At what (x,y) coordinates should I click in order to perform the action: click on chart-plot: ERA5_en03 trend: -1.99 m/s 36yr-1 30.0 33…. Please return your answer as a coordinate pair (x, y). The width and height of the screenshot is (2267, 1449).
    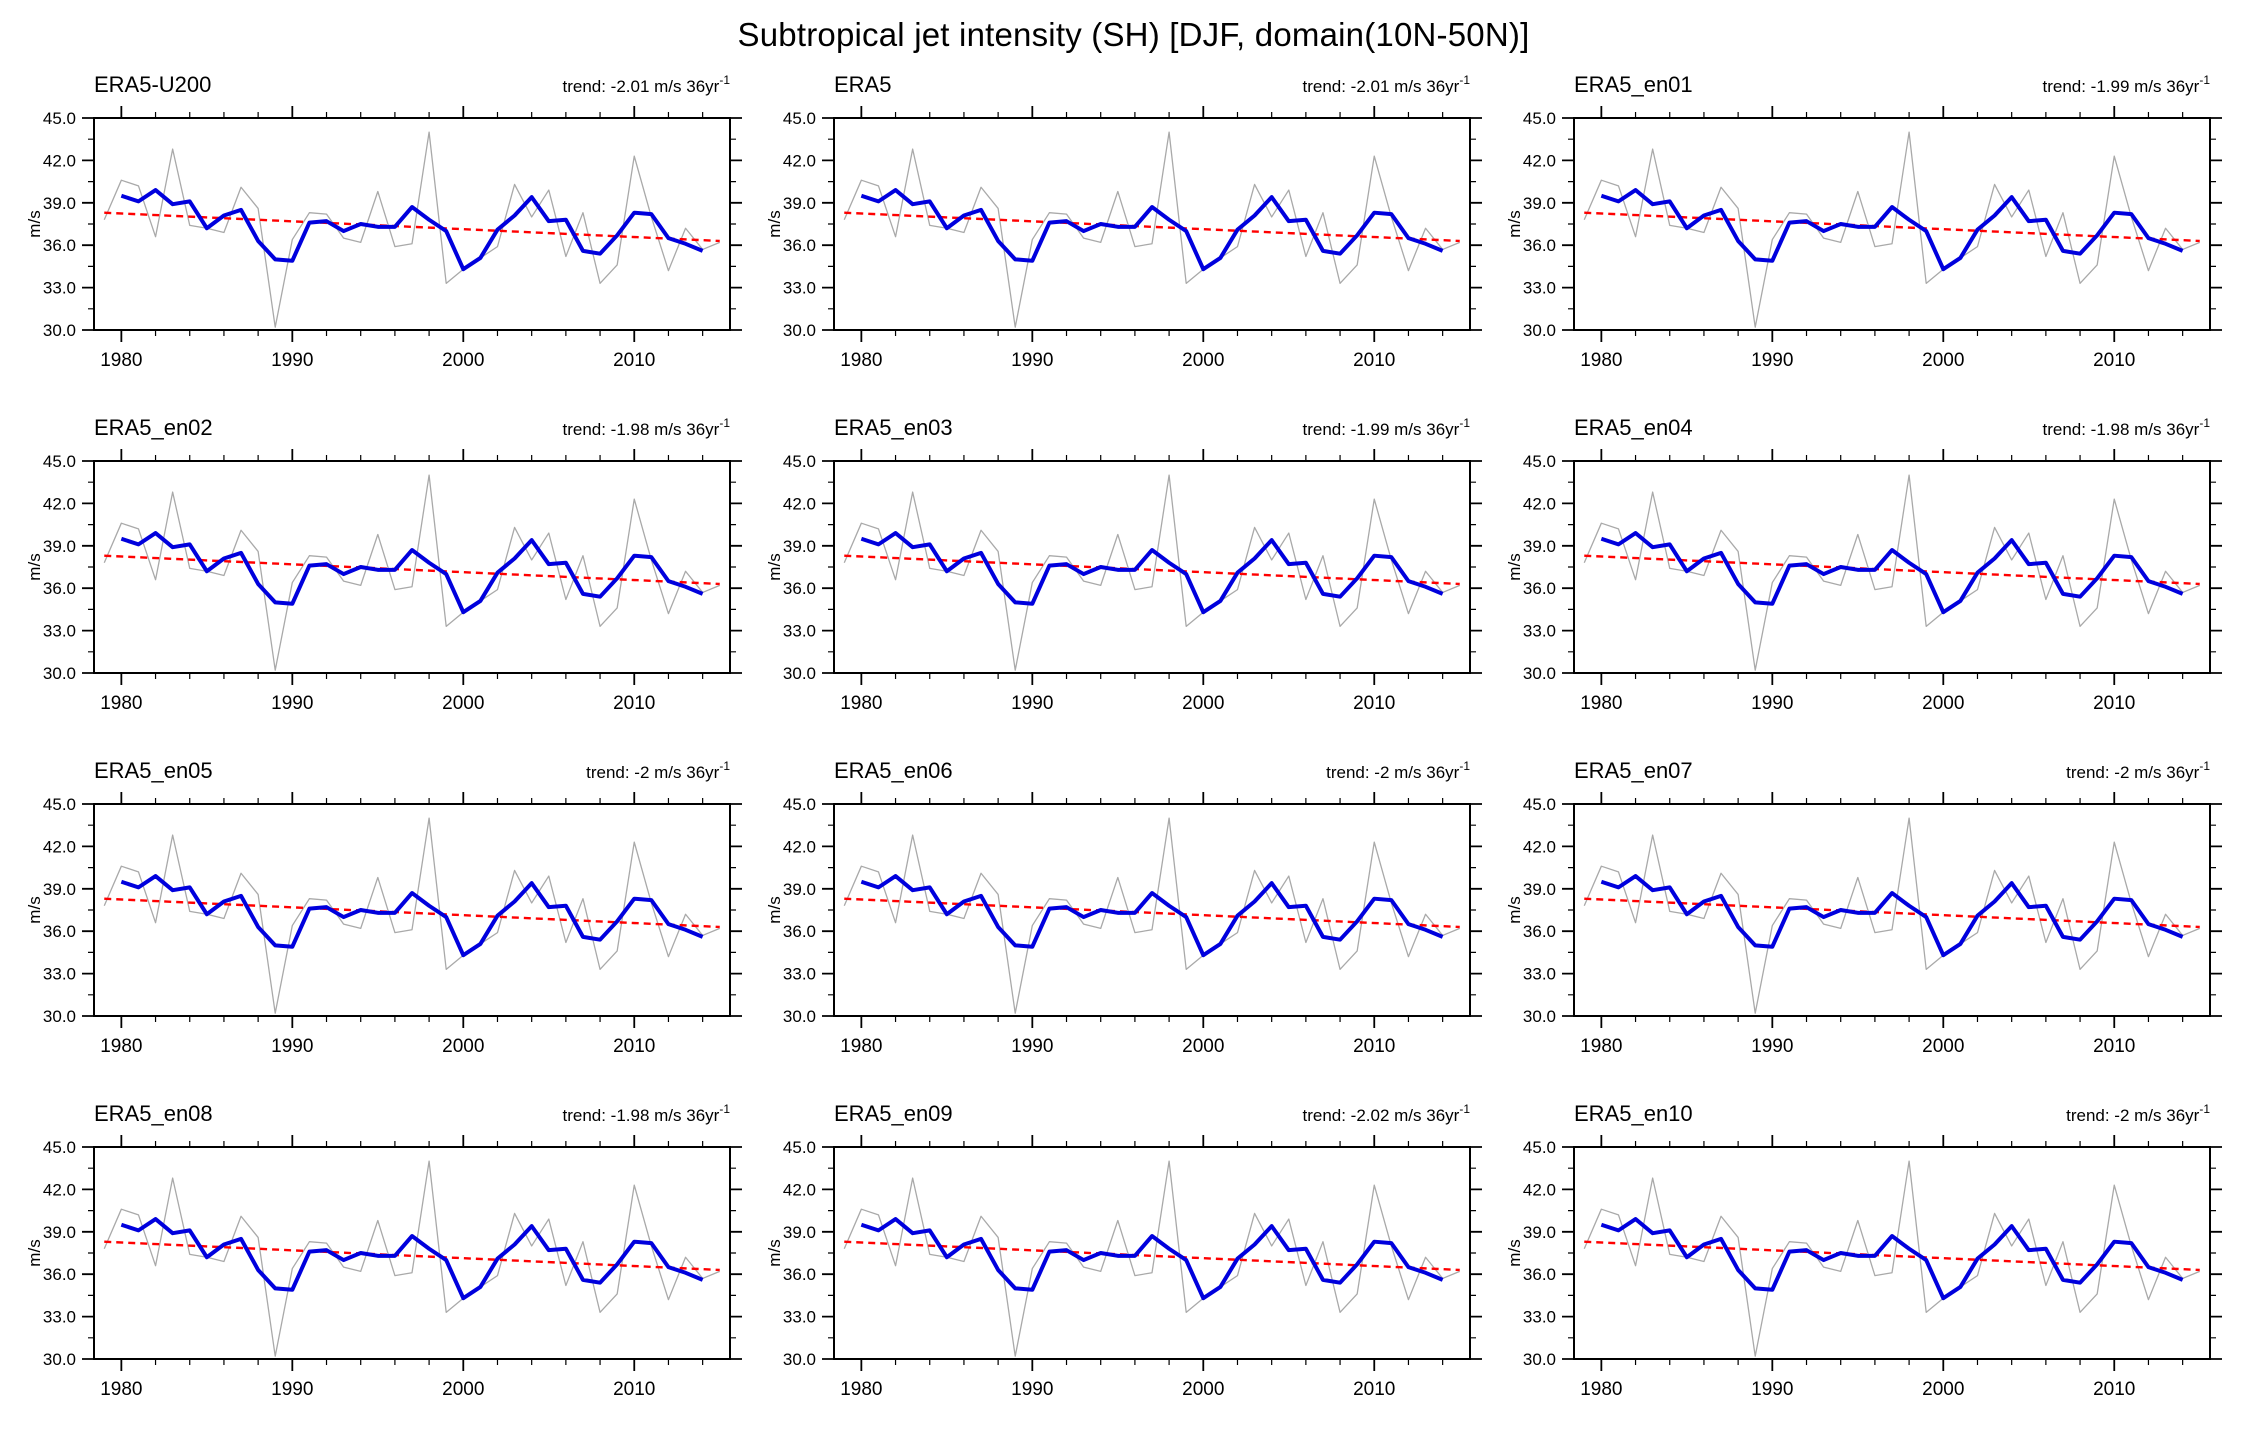
    Looking at the image, I should click on (1123, 564).